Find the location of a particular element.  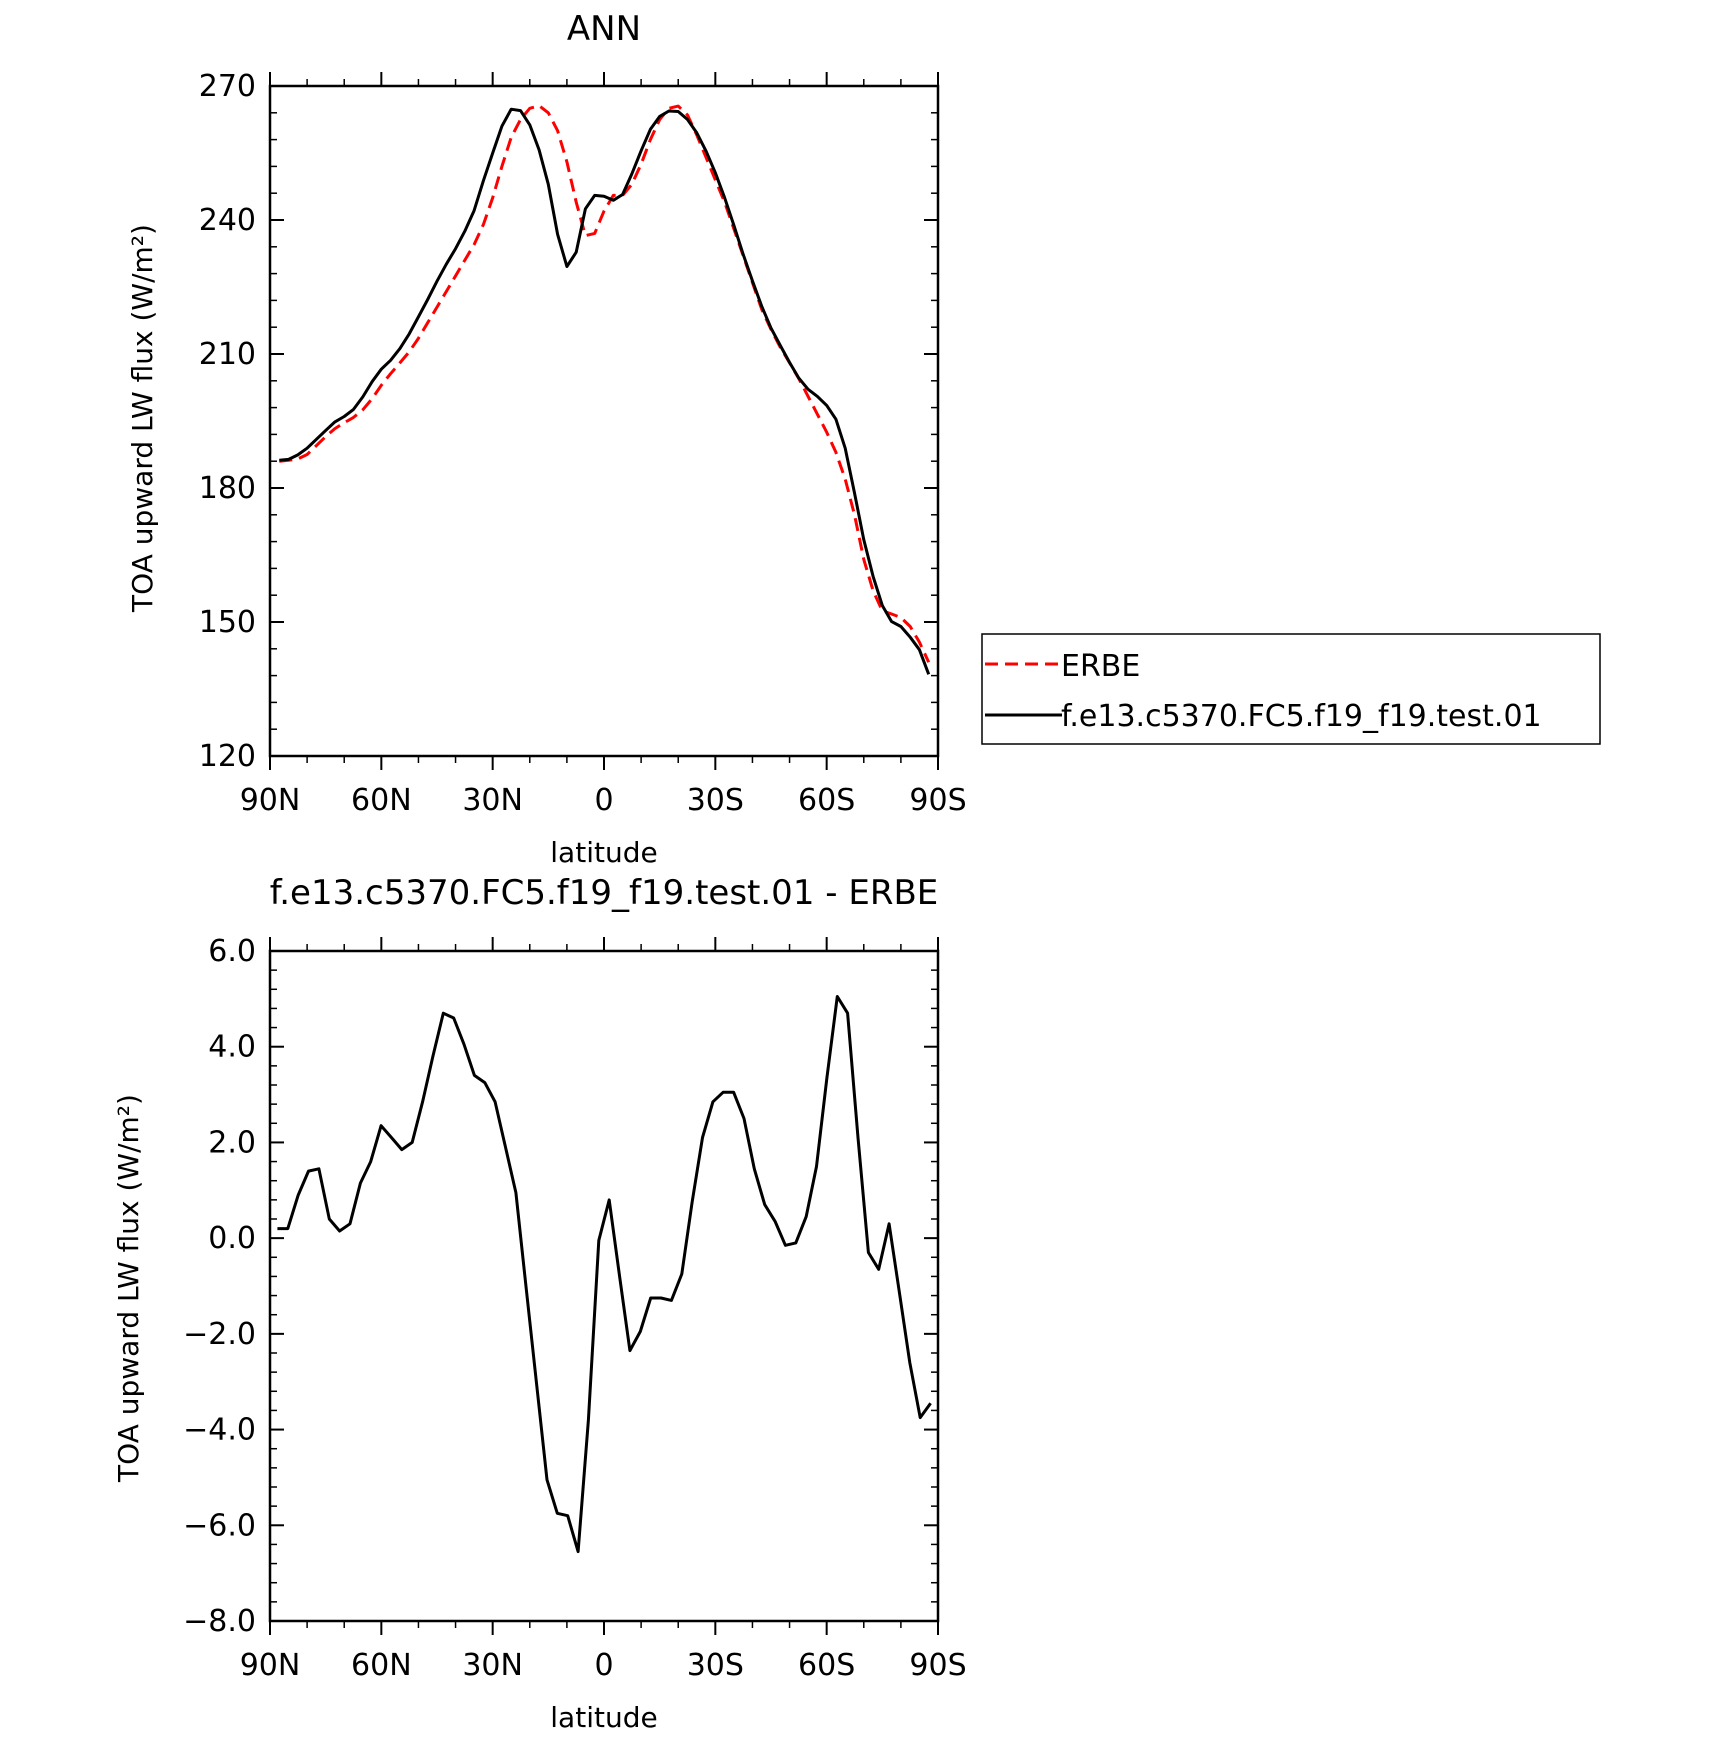

top-panel-y-tick-label: 240 is located at coordinates (227, 220).